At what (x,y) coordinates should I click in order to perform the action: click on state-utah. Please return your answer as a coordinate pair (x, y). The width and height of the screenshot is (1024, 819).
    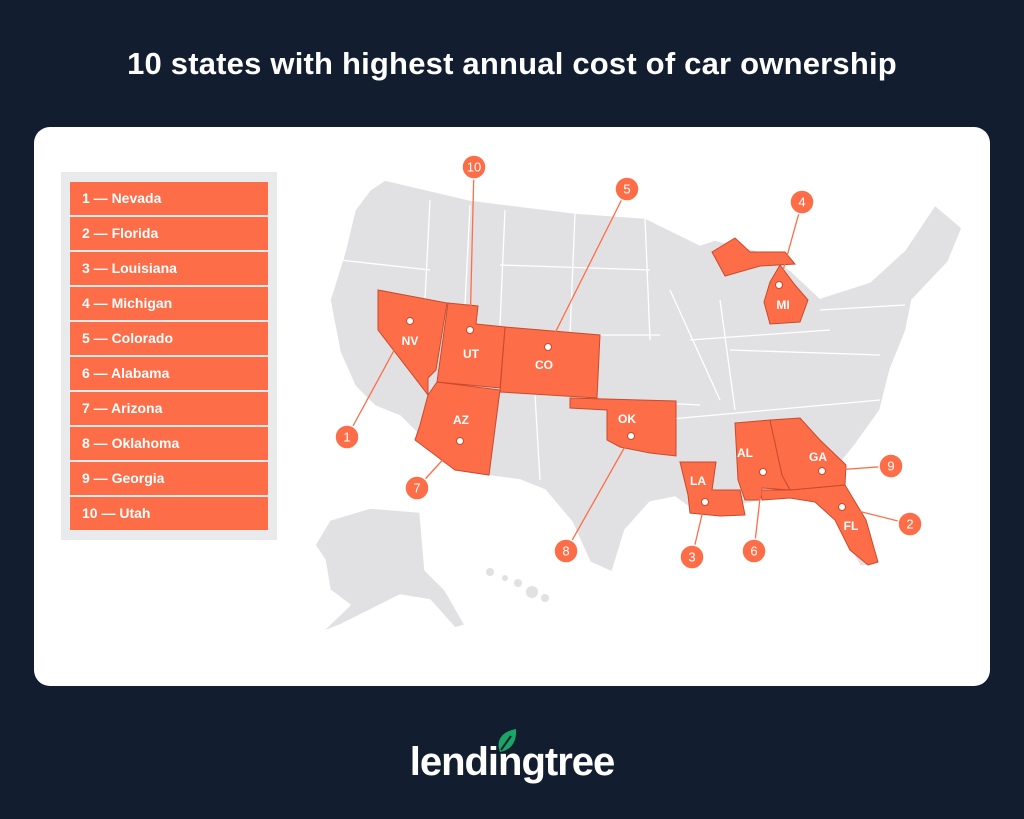
    Looking at the image, I should click on (471, 345).